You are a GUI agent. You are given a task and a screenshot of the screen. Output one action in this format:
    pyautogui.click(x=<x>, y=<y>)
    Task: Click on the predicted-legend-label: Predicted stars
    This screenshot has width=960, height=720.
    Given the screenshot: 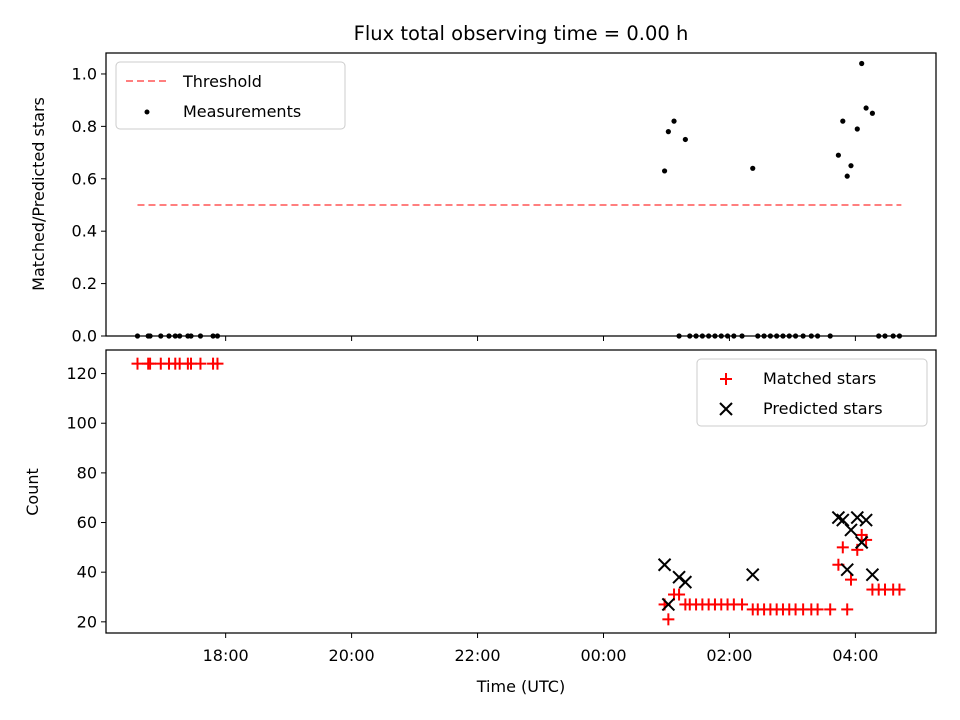 What is the action you would take?
    pyautogui.click(x=823, y=408)
    